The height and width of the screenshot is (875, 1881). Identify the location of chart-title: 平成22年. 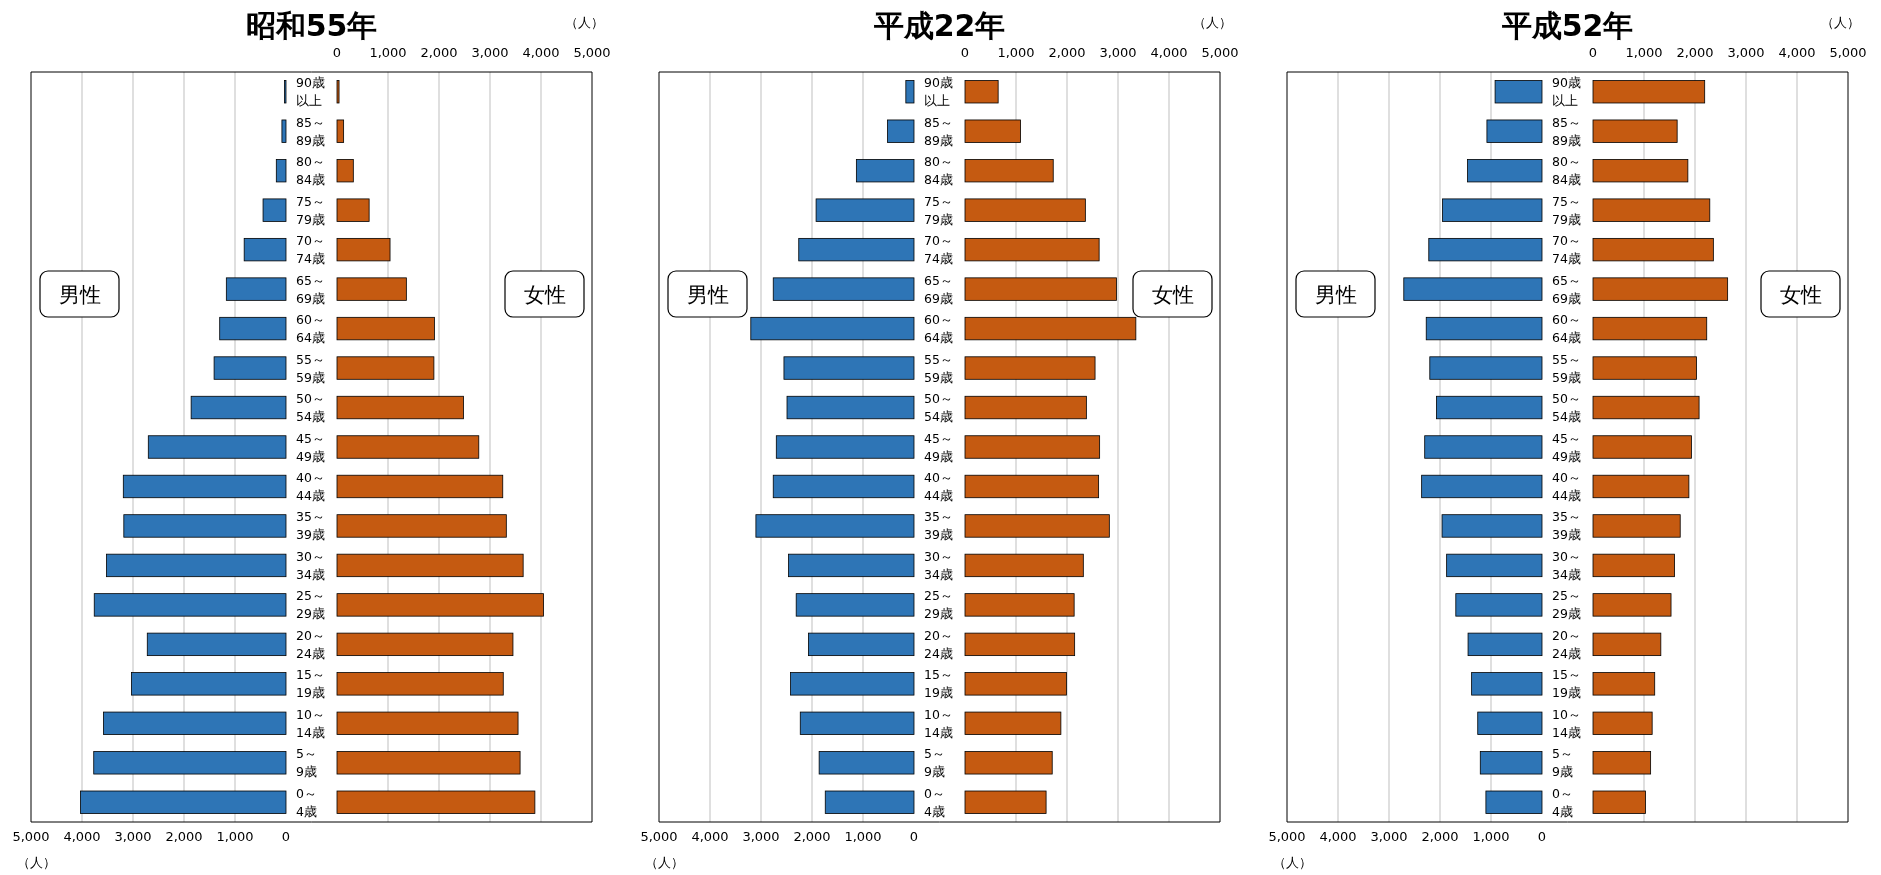
(939, 25).